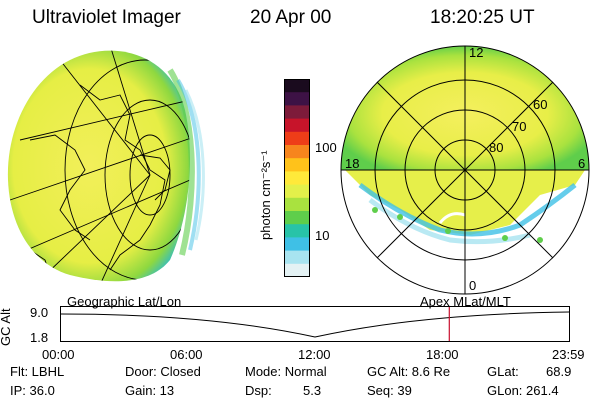 This screenshot has height=400, width=600. What do you see at coordinates (389, 390) in the screenshot?
I see `info-seq: Seq: 39` at bounding box center [389, 390].